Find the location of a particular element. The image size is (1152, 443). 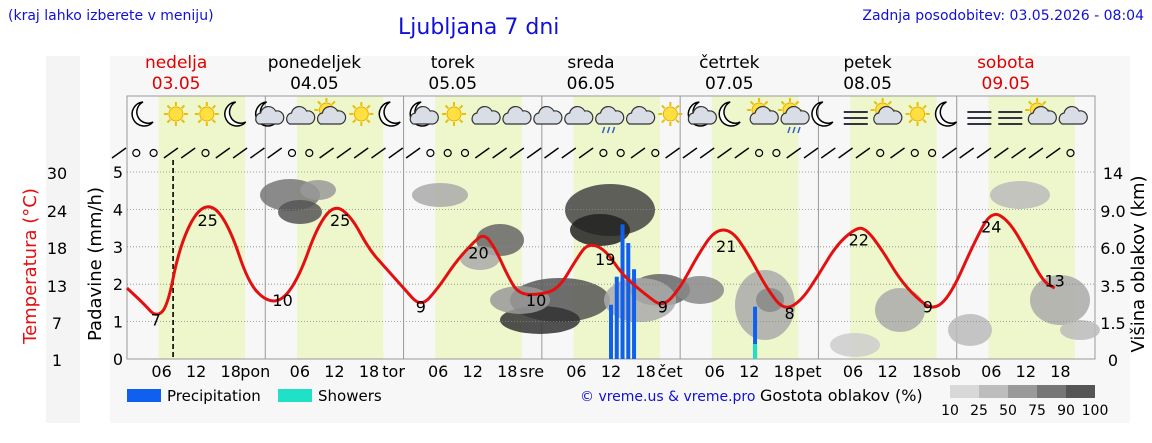

temperature-tick: 13 is located at coordinates (57, 286).